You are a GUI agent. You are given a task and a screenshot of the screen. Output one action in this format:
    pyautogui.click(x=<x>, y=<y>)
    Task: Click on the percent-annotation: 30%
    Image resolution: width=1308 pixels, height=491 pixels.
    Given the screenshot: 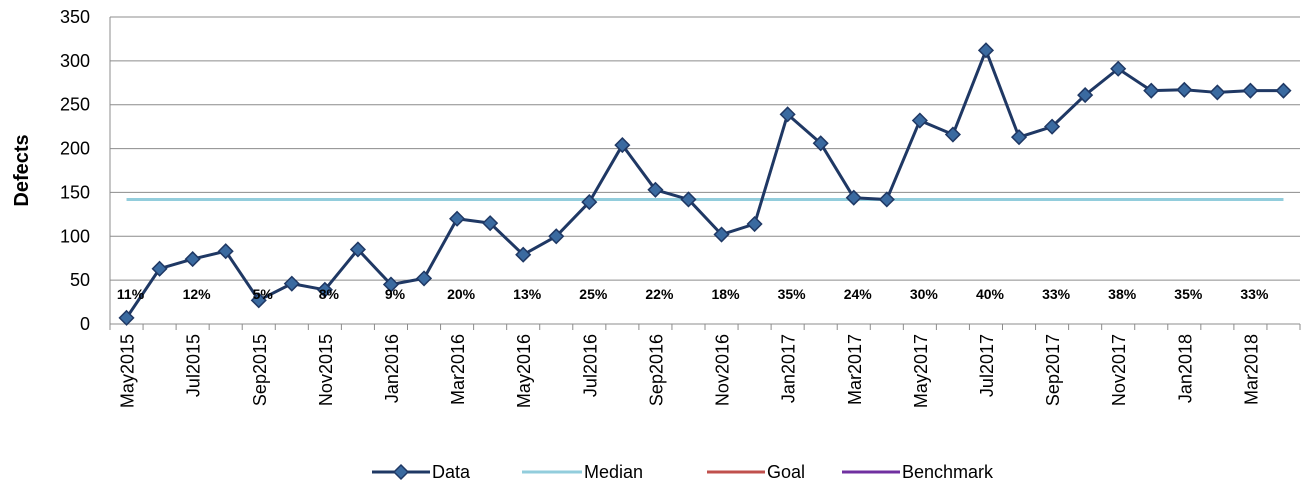 What is the action you would take?
    pyautogui.click(x=924, y=294)
    